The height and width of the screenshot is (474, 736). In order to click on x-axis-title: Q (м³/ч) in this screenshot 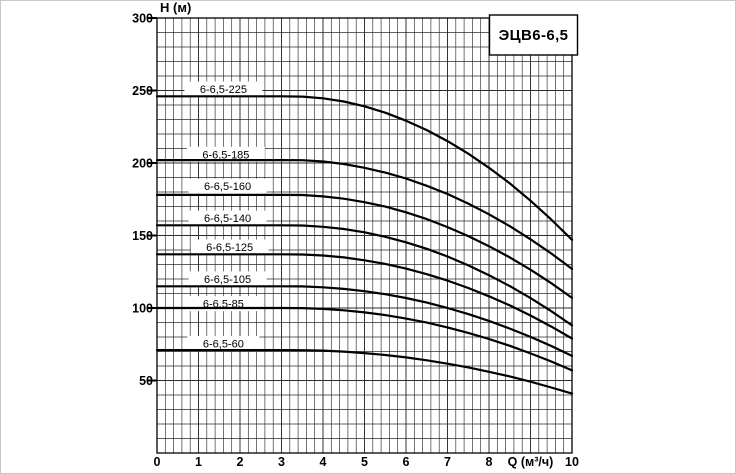, I will do `click(531, 462)`.